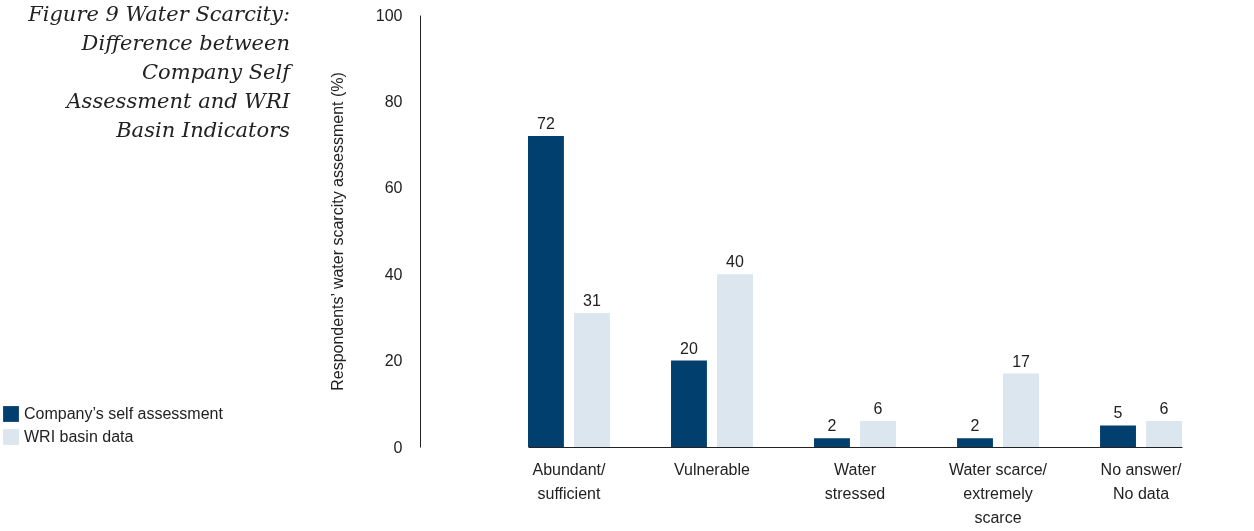 The width and height of the screenshot is (1254, 531). I want to click on data-label: 17, so click(1021, 361).